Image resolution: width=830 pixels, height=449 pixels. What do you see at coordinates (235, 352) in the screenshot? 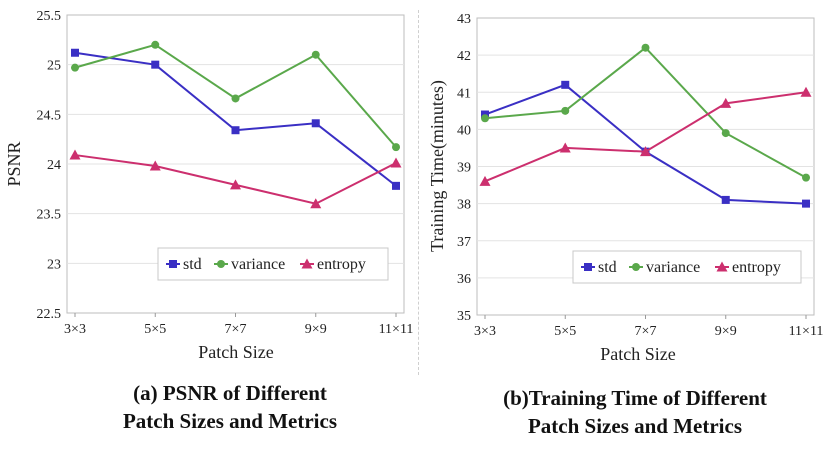
I see `x-axis-label-psnr: Patch Size` at bounding box center [235, 352].